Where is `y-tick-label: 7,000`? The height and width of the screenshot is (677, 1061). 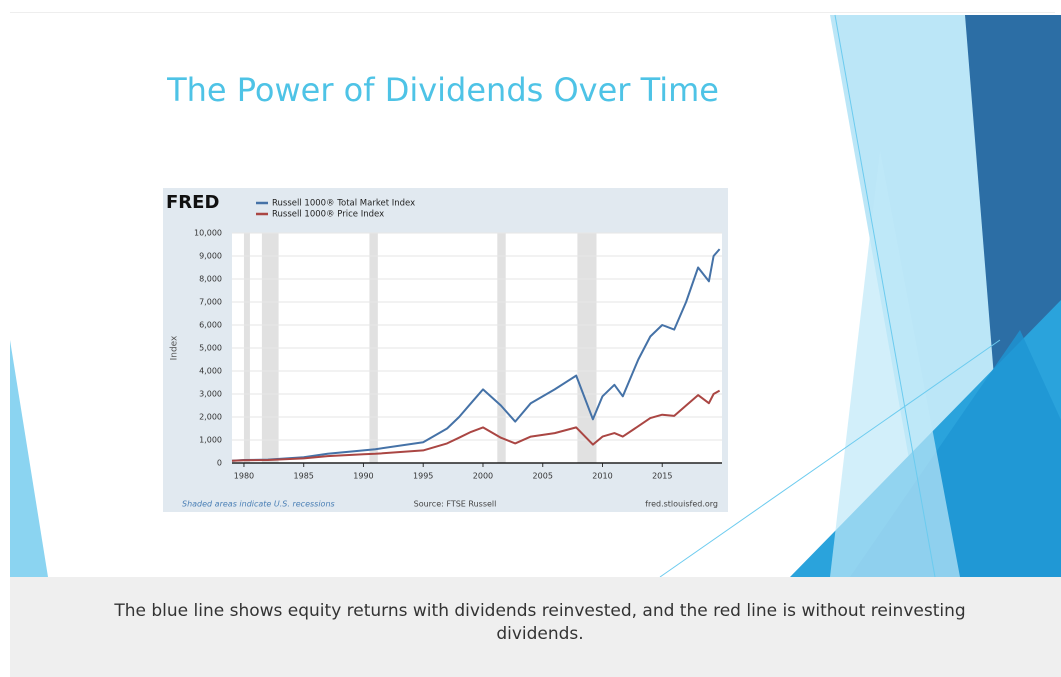
y-tick-label: 7,000 is located at coordinates (210, 302).